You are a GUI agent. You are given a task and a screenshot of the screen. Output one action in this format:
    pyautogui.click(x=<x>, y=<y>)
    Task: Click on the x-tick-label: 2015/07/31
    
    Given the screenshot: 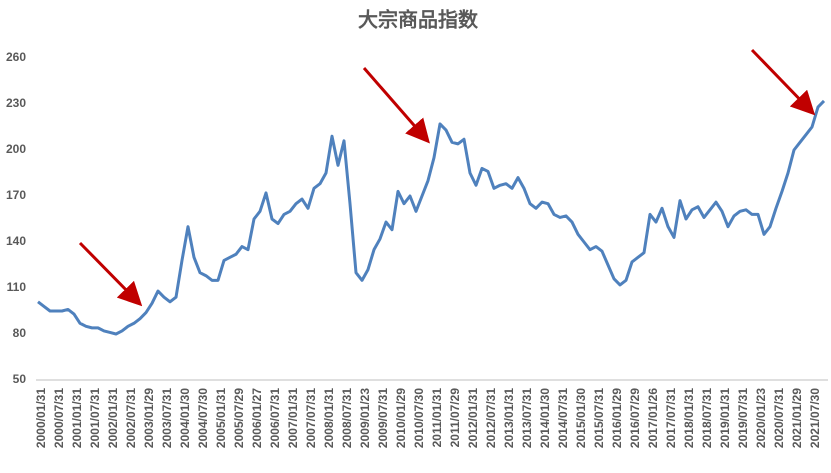 What is the action you would take?
    pyautogui.click(x=599, y=418)
    